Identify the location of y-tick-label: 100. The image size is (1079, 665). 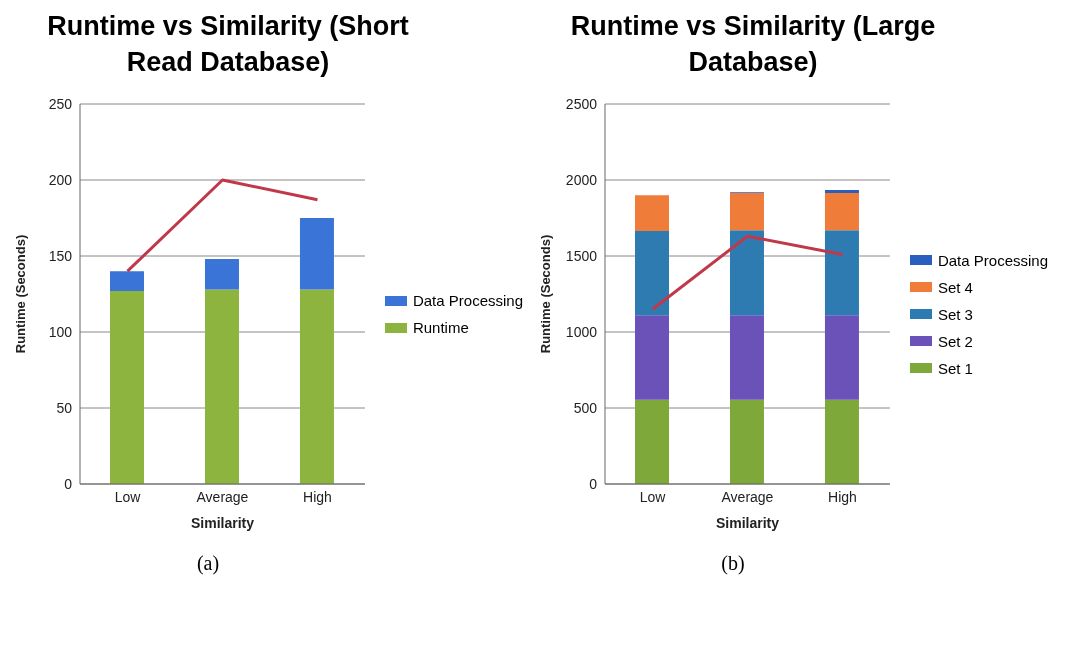
(60, 331).